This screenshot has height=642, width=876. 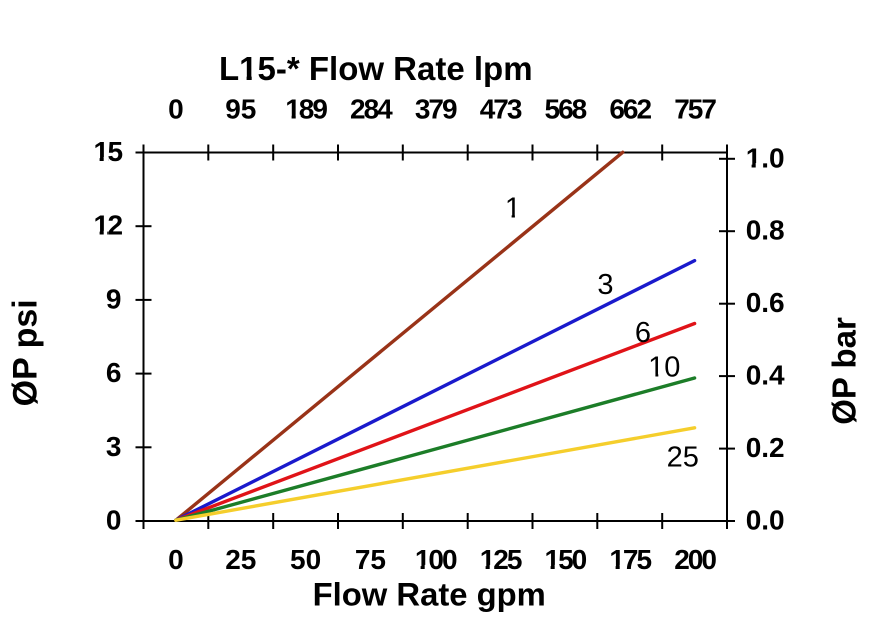 What do you see at coordinates (630, 109) in the screenshot?
I see `svg-text: 662` at bounding box center [630, 109].